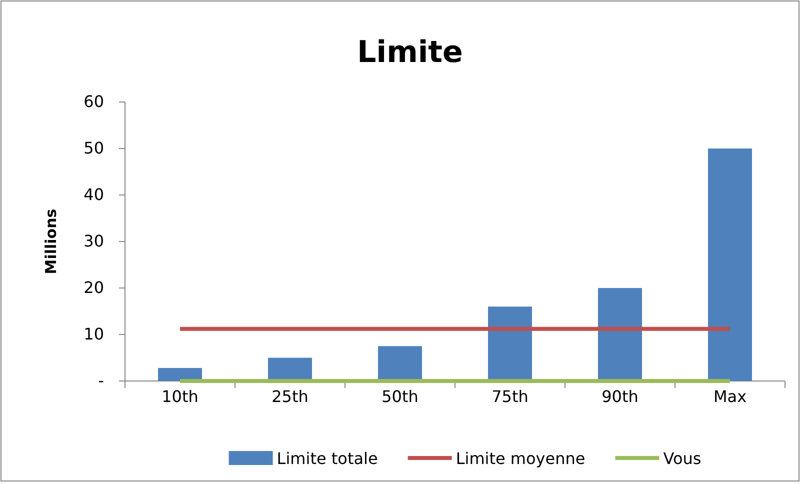 Image resolution: width=804 pixels, height=484 pixels. I want to click on legend-label: Limite totale, so click(327, 458).